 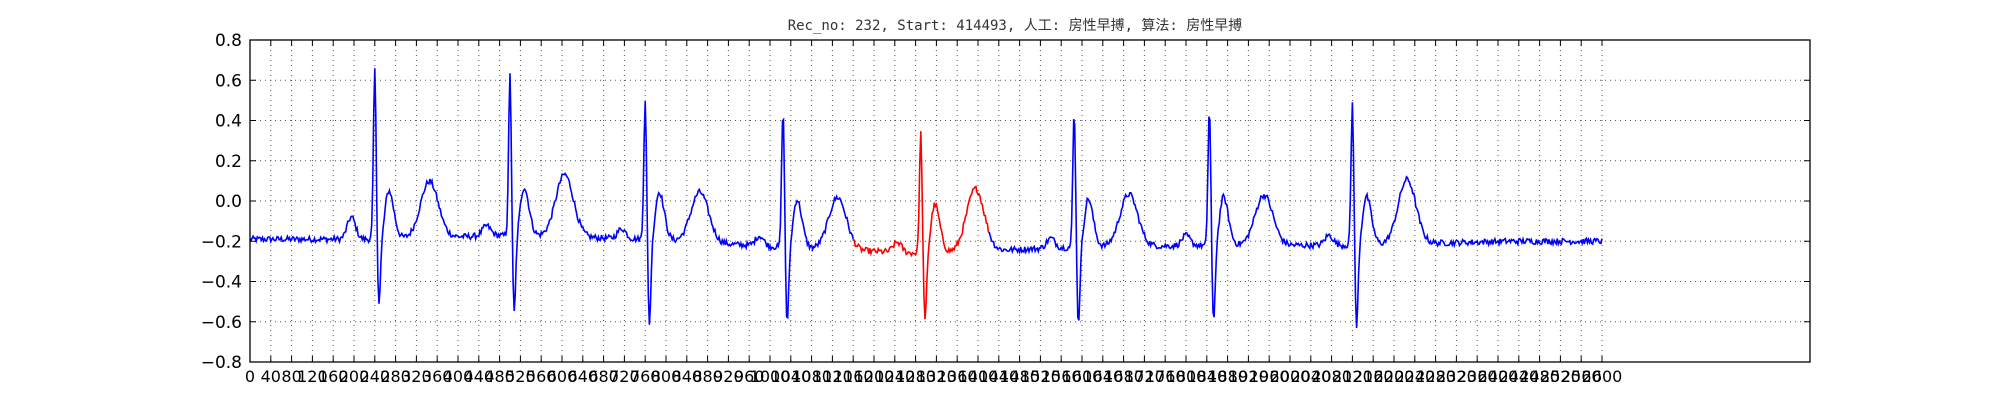 I want to click on x-tick-label: 1520, so click(x=1040, y=376).